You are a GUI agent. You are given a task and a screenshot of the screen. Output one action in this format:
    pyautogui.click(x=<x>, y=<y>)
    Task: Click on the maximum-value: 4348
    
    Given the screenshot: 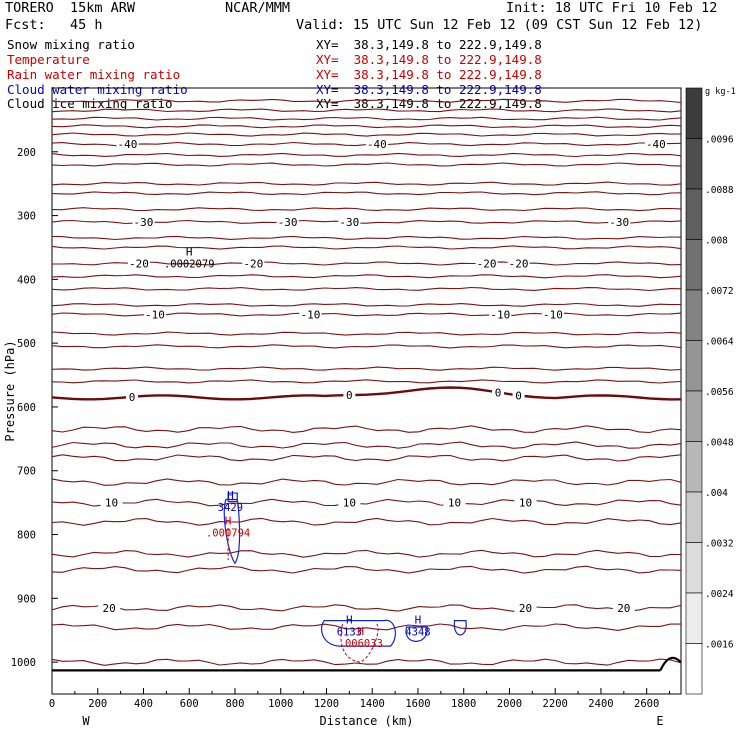 What is the action you would take?
    pyautogui.click(x=417, y=632)
    